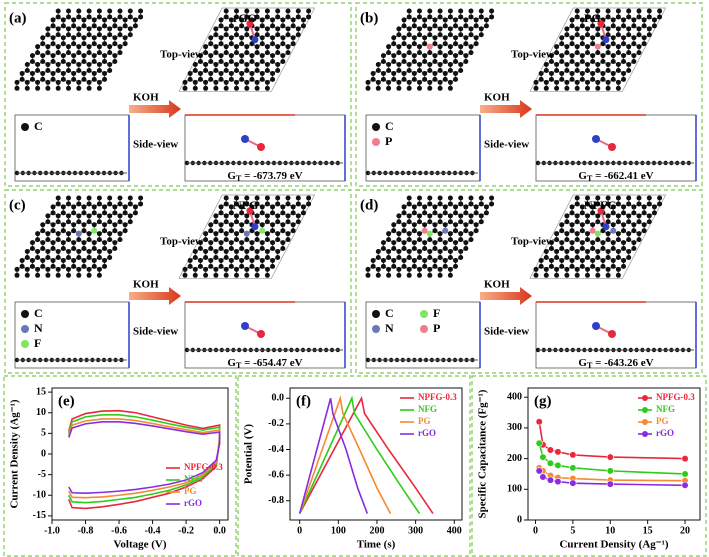 This screenshot has height=557, width=709. What do you see at coordinates (427, 433) in the screenshot?
I see `legend-text: rGO` at bounding box center [427, 433].